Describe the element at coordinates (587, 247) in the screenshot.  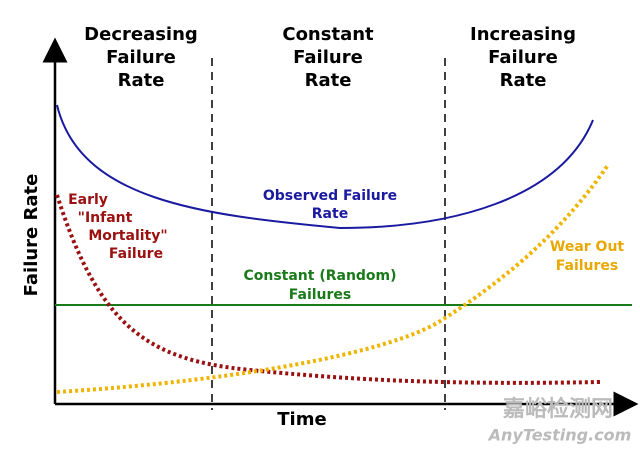
I see `curve-label: Wear Out` at that location.